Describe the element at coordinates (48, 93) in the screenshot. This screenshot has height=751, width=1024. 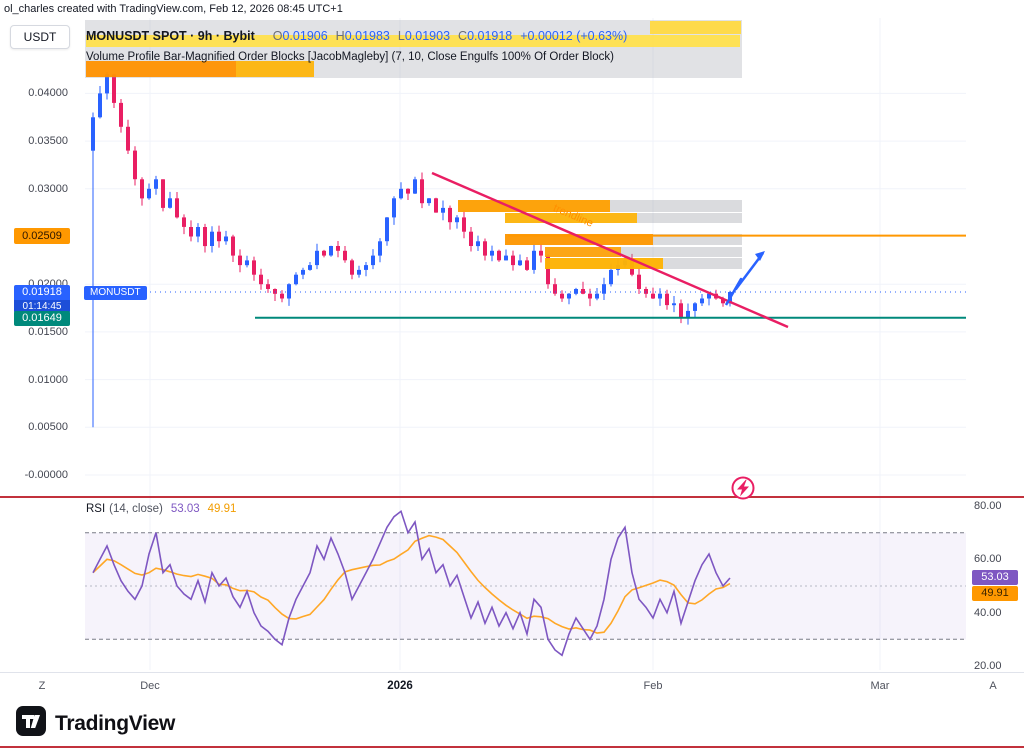
I see `price-axis-label: 0.04000` at that location.